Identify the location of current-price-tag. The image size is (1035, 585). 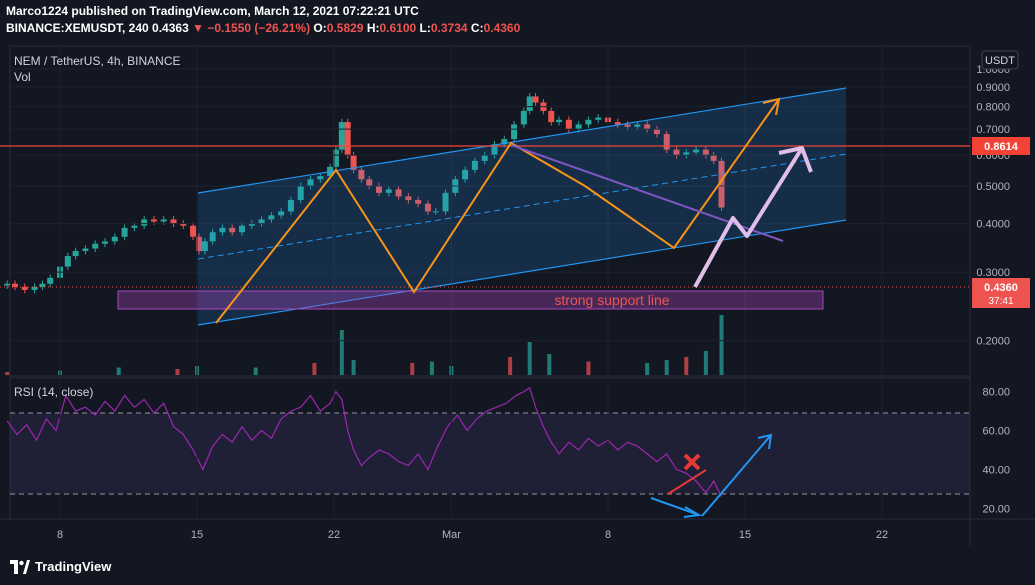
(1001, 293).